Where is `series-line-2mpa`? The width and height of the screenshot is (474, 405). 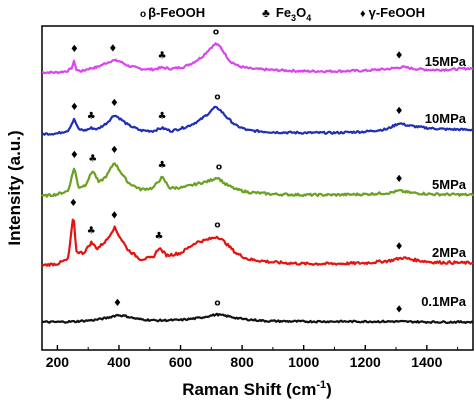
series-line-2mpa is located at coordinates (257, 242).